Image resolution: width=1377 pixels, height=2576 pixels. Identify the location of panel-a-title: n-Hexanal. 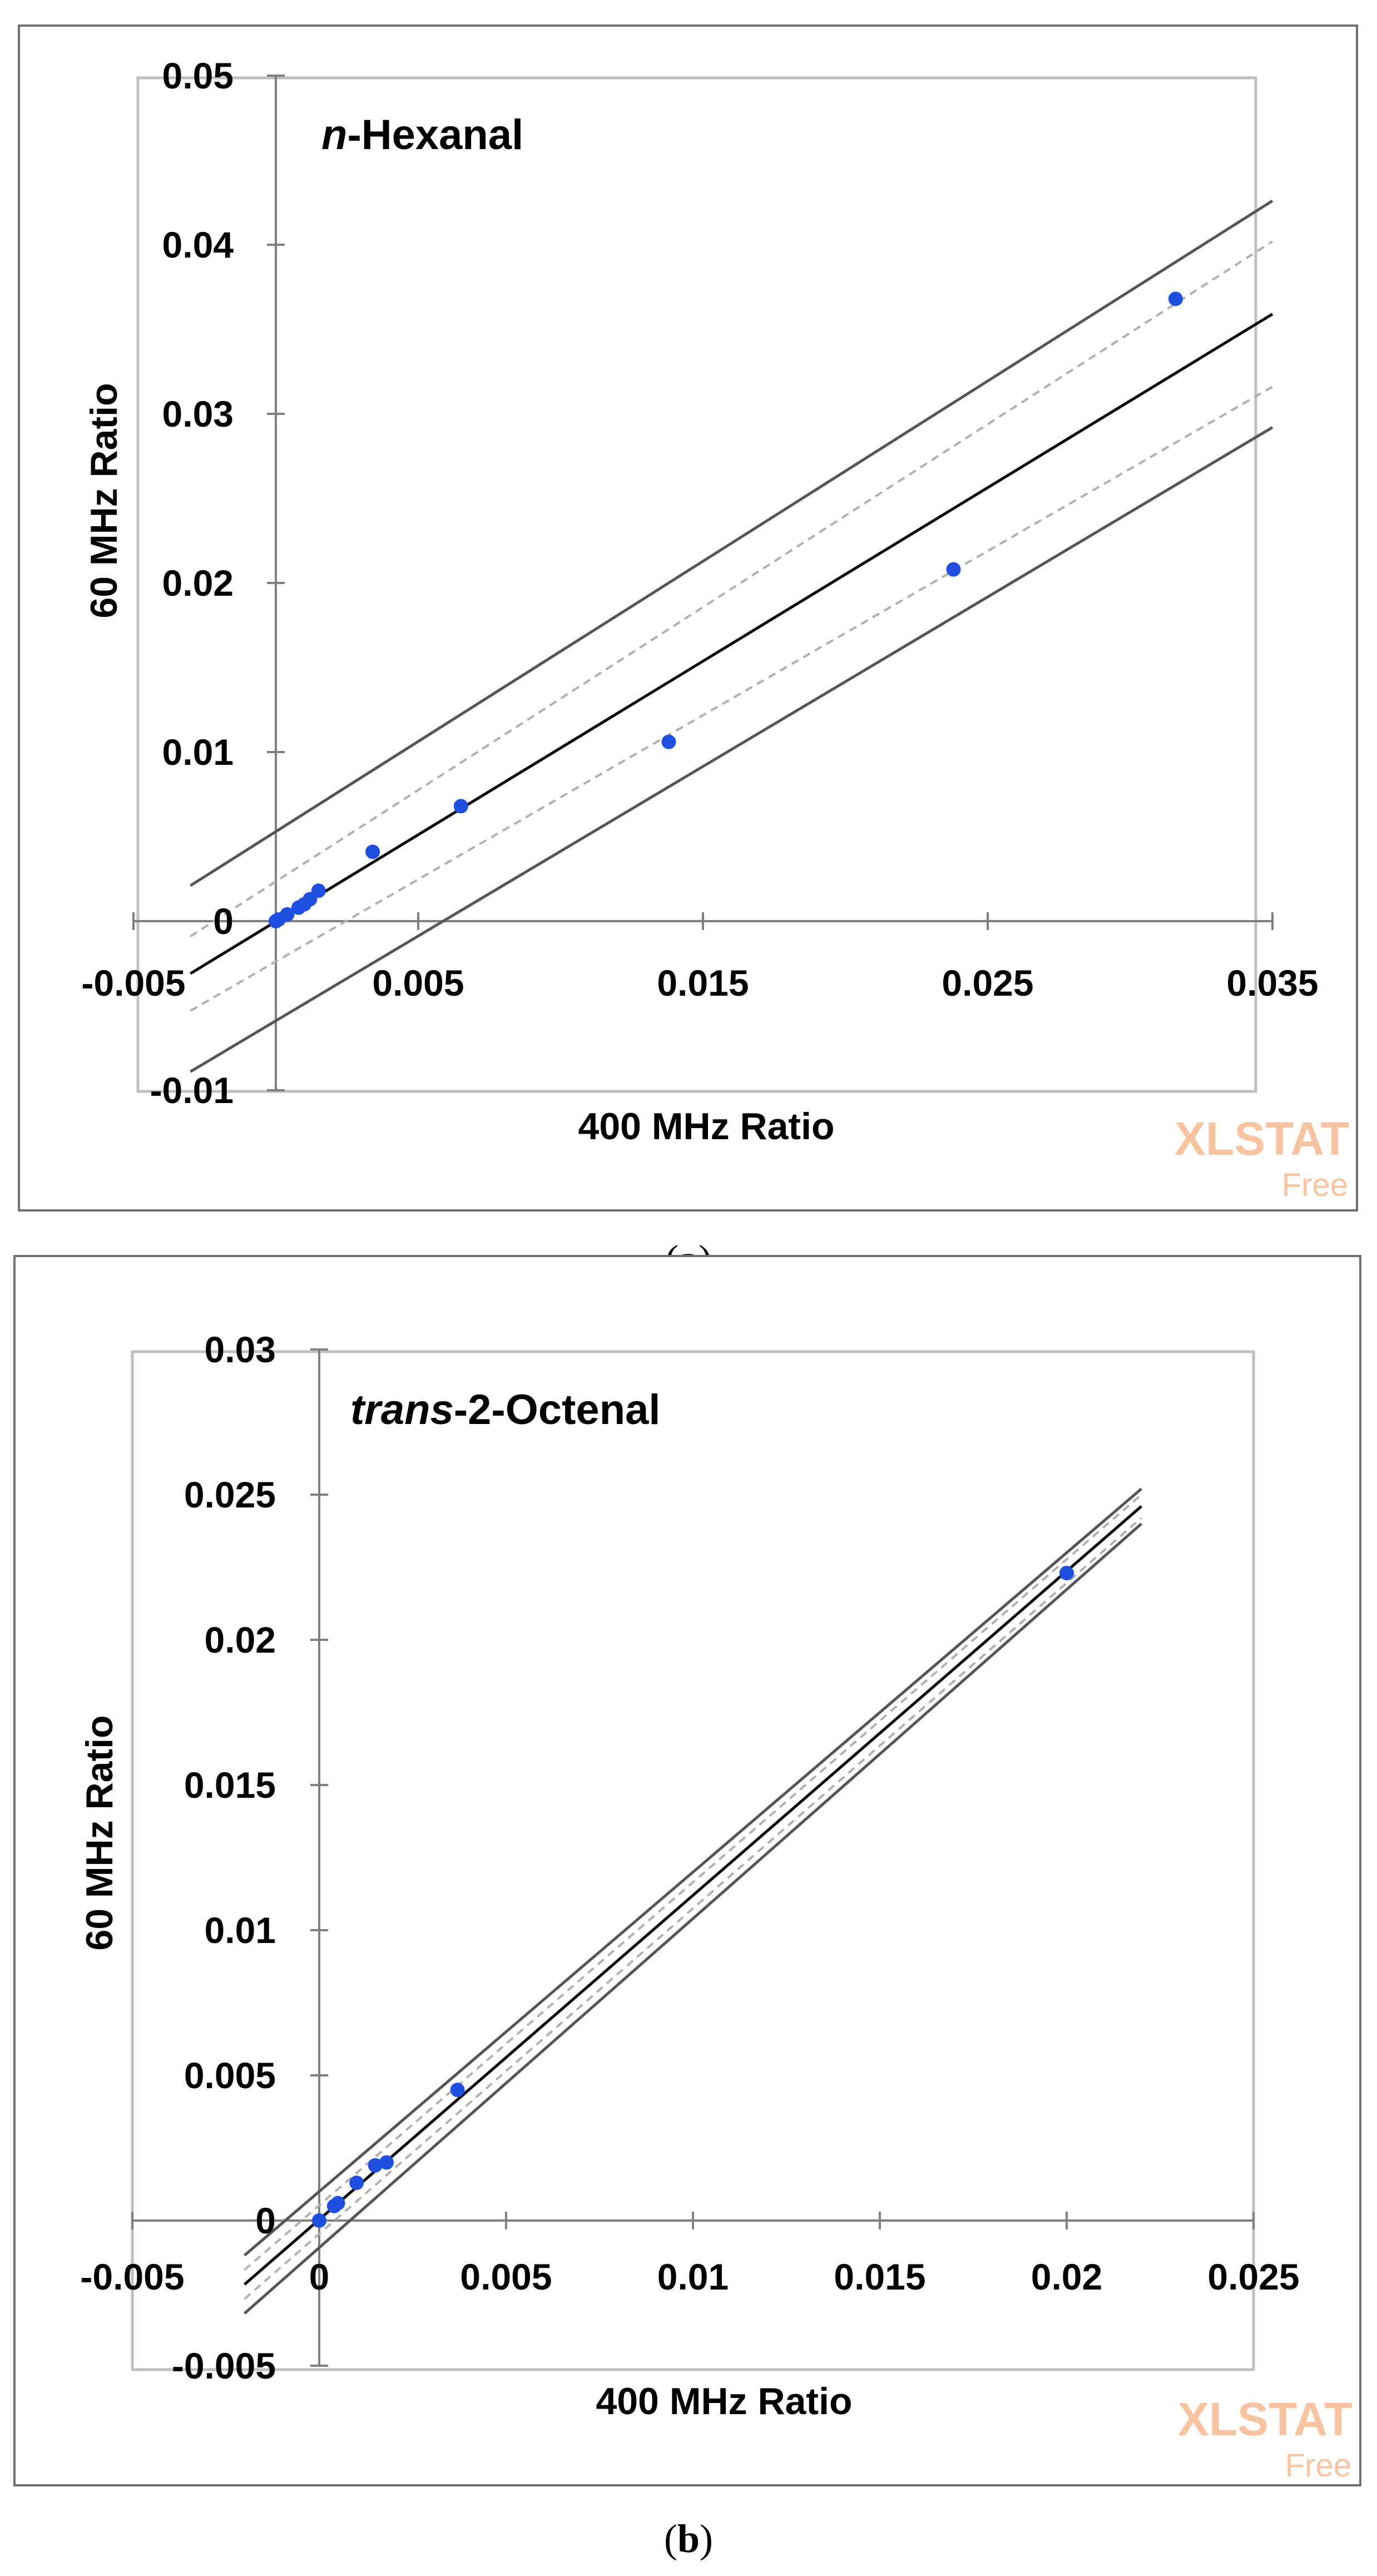
(422, 135).